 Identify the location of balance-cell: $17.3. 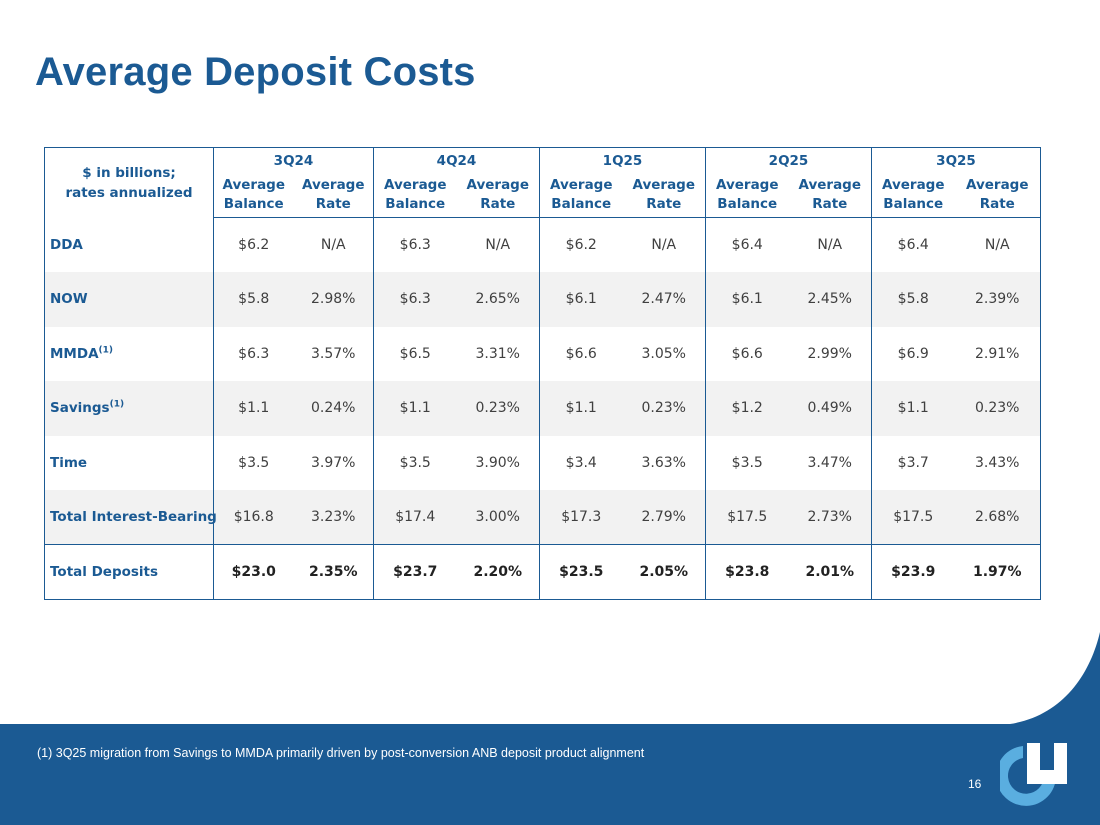
(581, 517).